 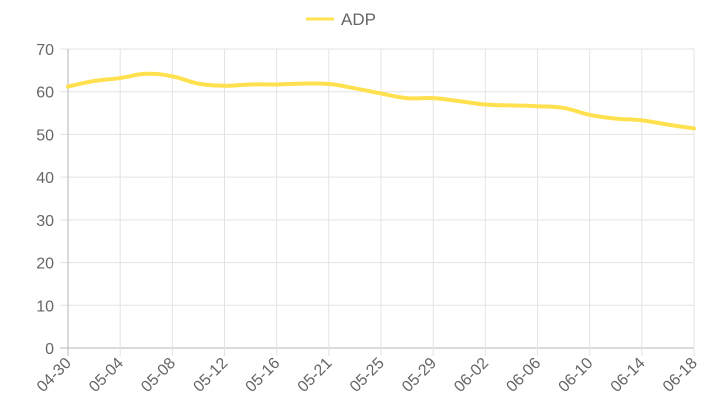 I want to click on x-tick-label: 05-08, so click(x=158, y=375).